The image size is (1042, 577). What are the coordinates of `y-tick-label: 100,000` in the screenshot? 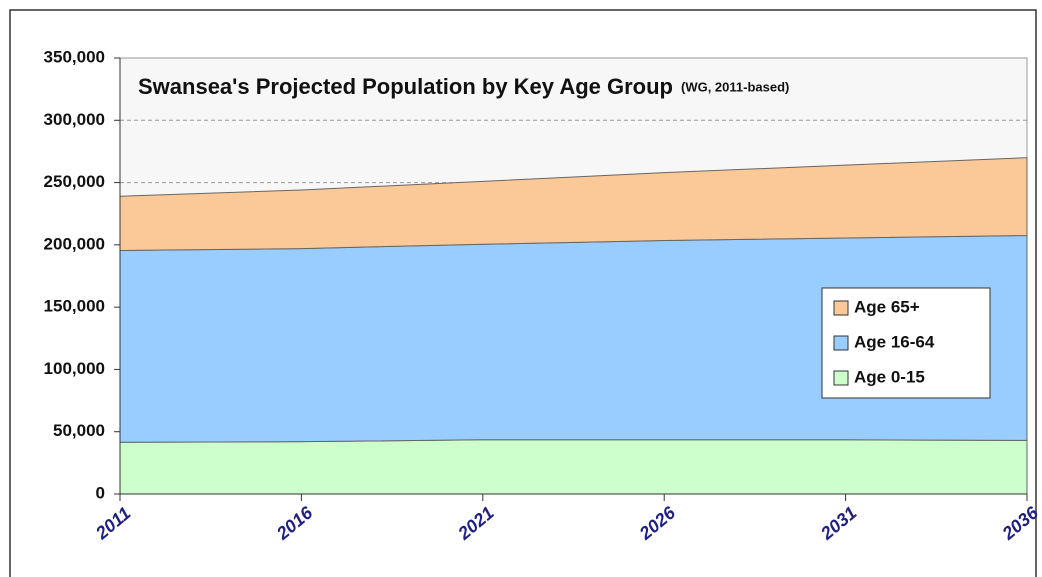 It's located at (74, 368).